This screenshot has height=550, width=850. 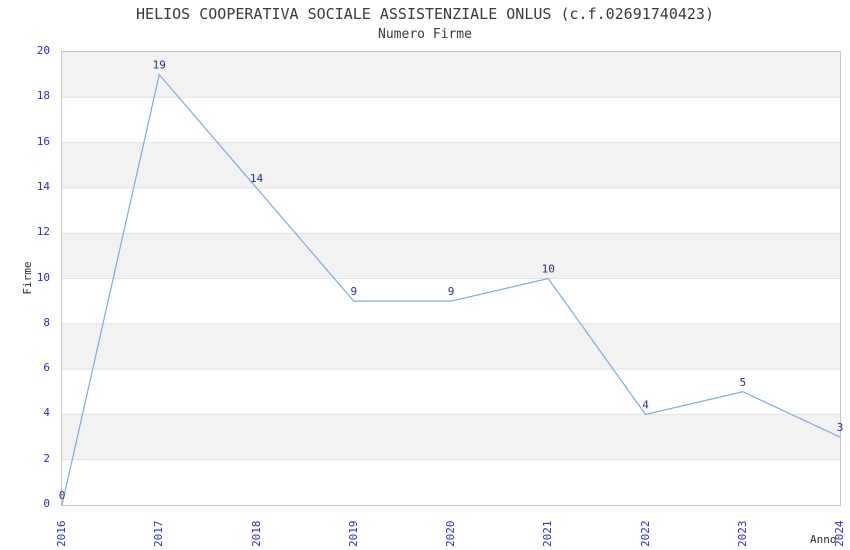 What do you see at coordinates (46, 322) in the screenshot?
I see `y-tick-label: 8` at bounding box center [46, 322].